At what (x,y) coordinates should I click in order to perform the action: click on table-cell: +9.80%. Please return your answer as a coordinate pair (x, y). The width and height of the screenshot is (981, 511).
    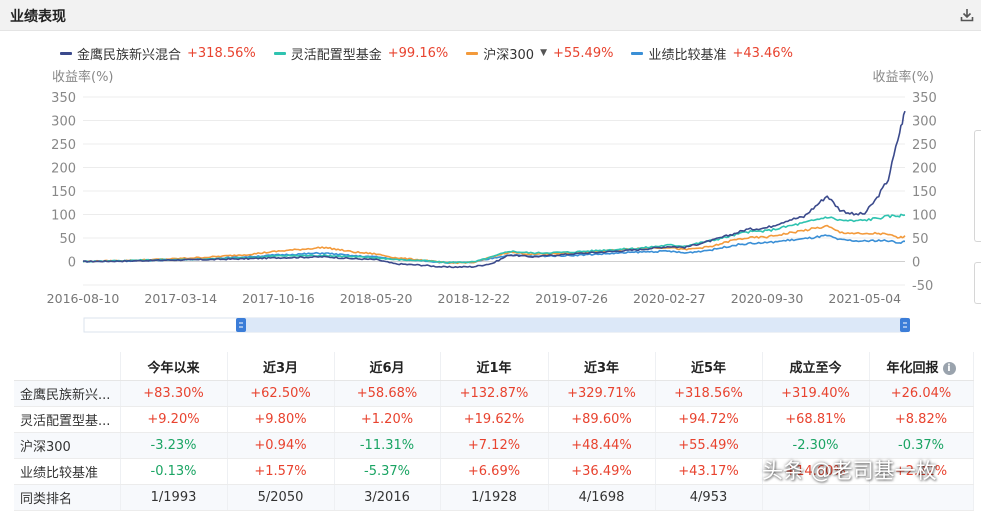
    Looking at the image, I should click on (281, 419).